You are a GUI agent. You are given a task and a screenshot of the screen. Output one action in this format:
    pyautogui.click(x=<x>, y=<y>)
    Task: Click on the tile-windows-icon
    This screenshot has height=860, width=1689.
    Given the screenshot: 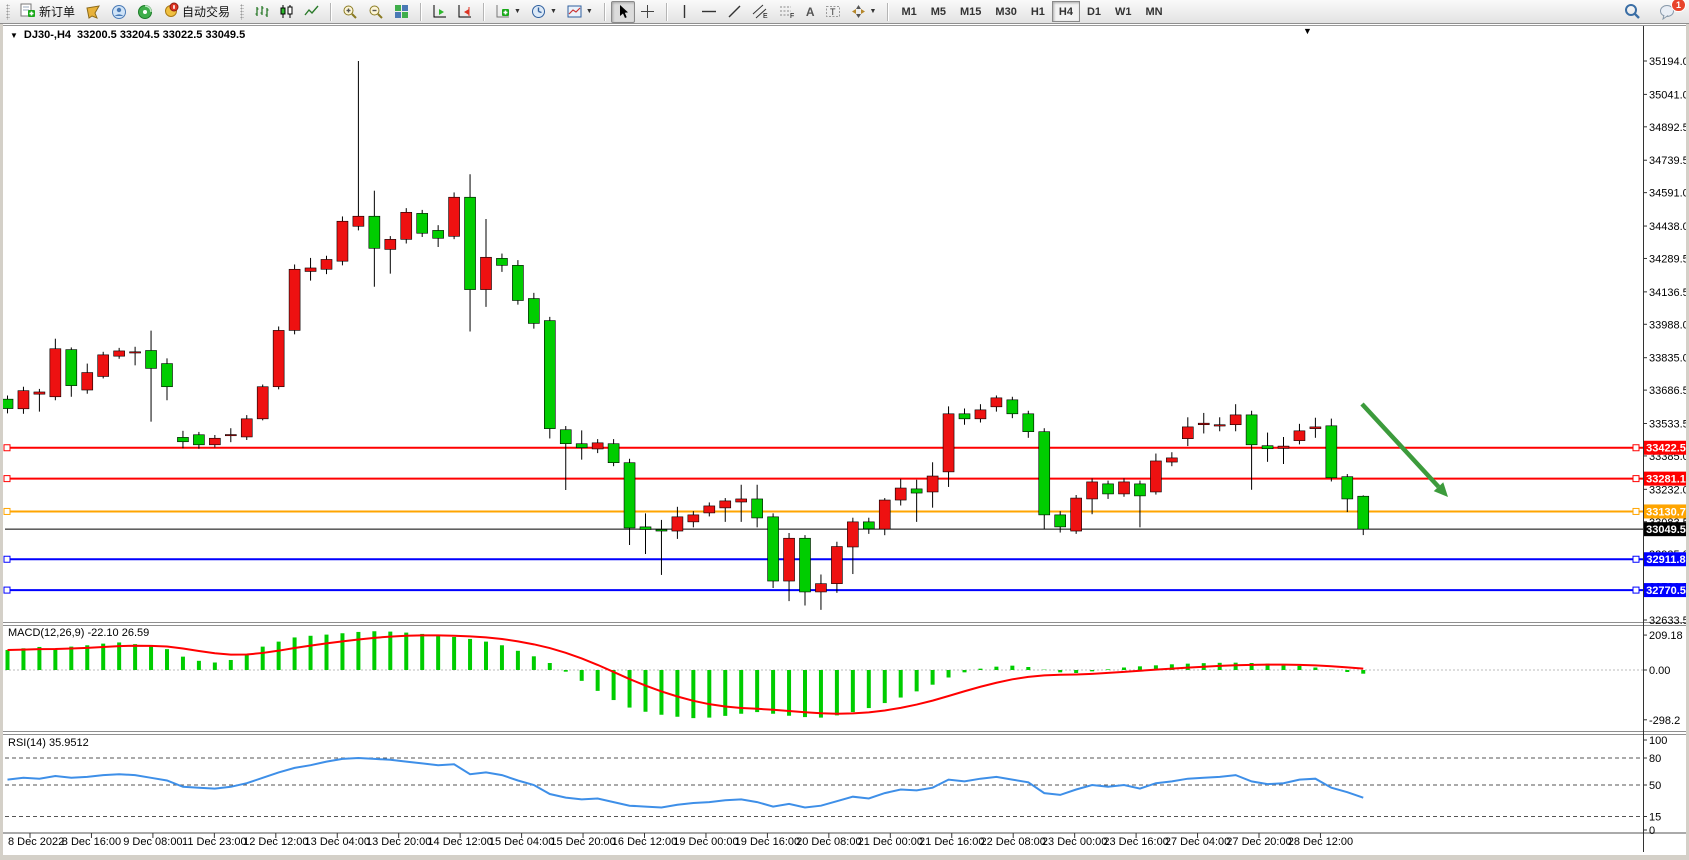 What is the action you would take?
    pyautogui.click(x=402, y=11)
    